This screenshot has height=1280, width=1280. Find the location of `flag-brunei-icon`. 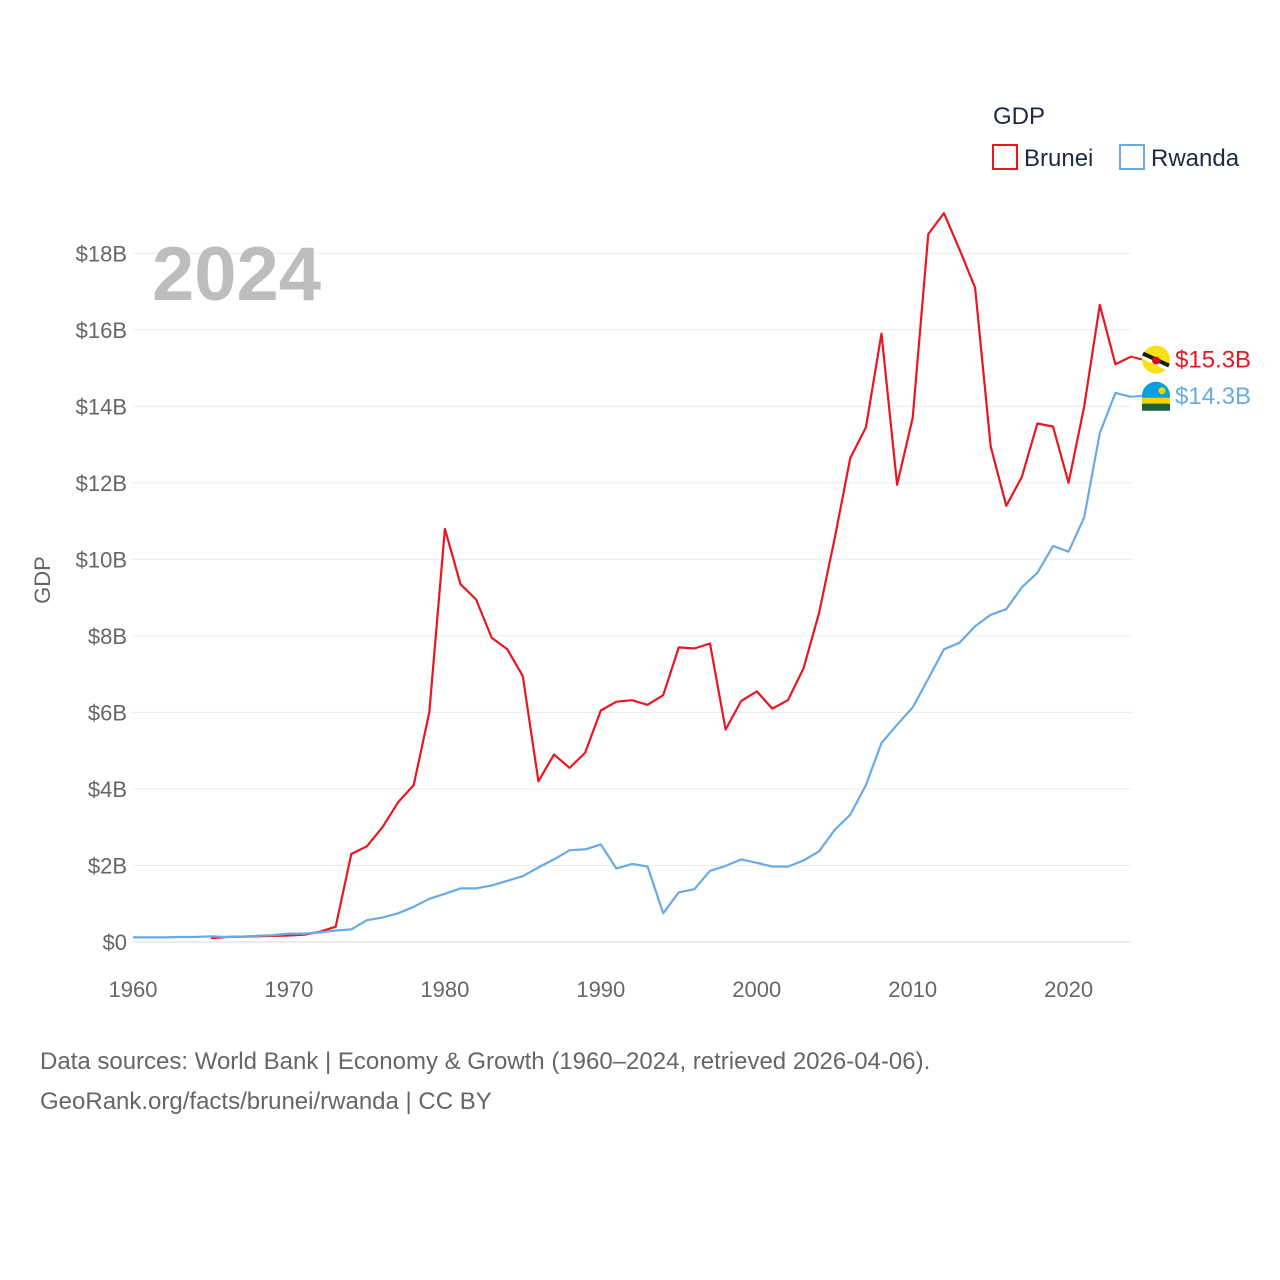

flag-brunei-icon is located at coordinates (1156, 359).